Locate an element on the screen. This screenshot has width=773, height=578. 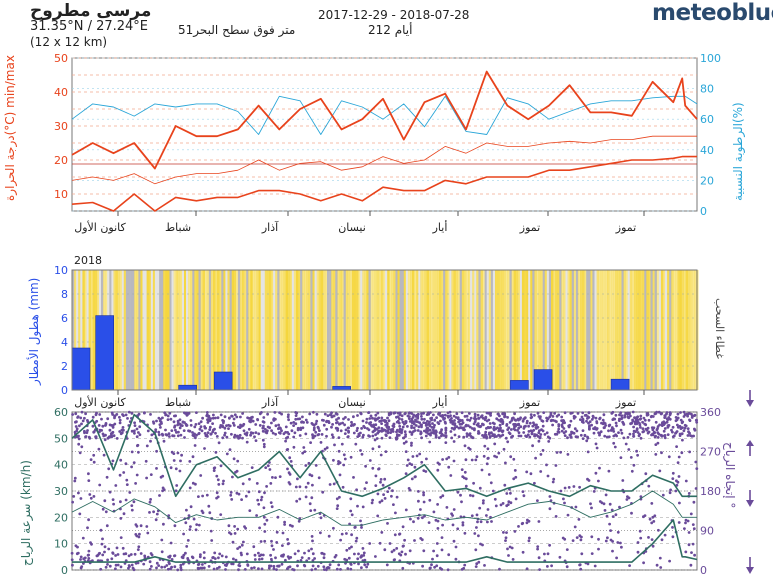
temp-tick-label: 50 is located at coordinates (61, 58).